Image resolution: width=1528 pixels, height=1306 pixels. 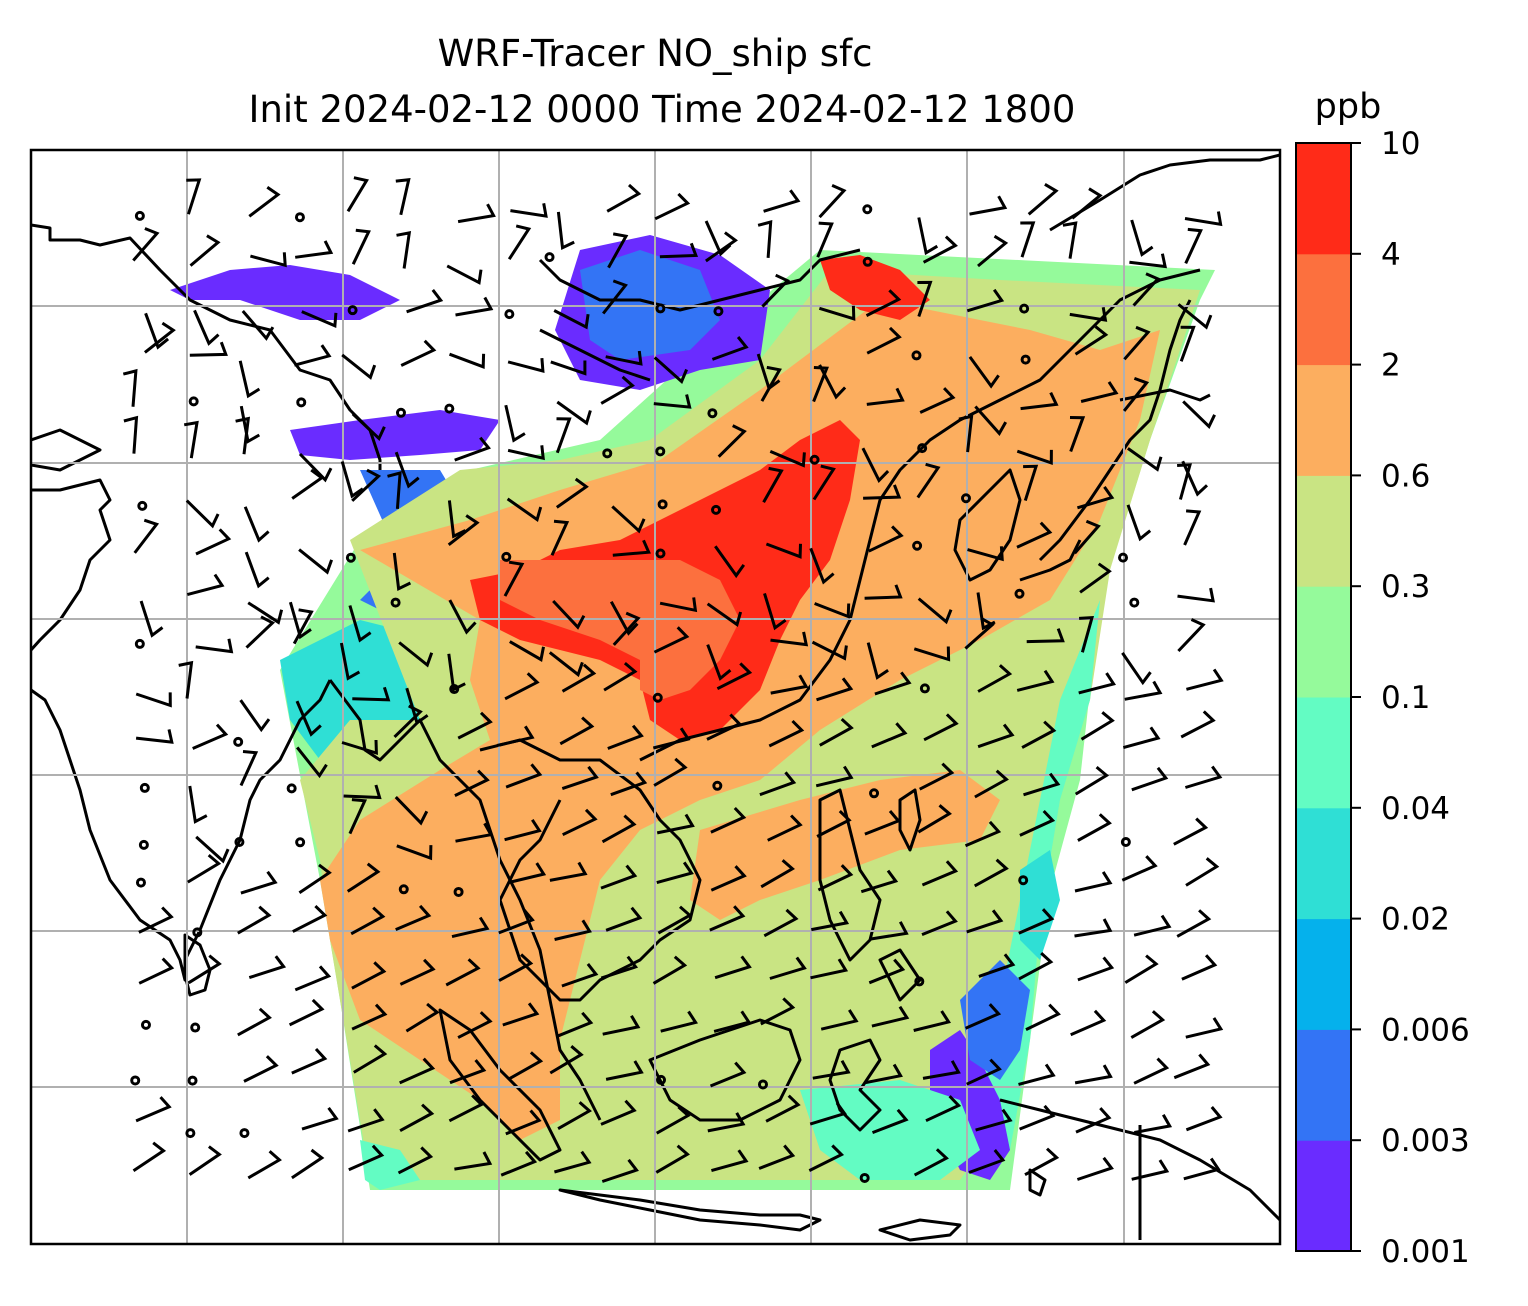 I want to click on colorbar-band, so click(x=1323, y=642).